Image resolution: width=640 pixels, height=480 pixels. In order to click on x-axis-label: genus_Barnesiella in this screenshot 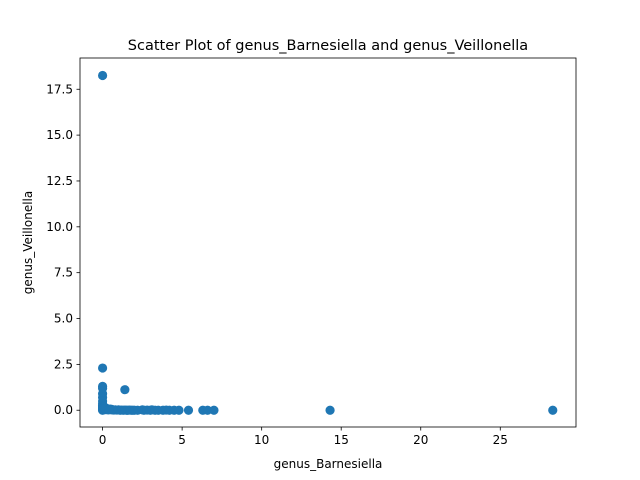, I will do `click(328, 464)`.